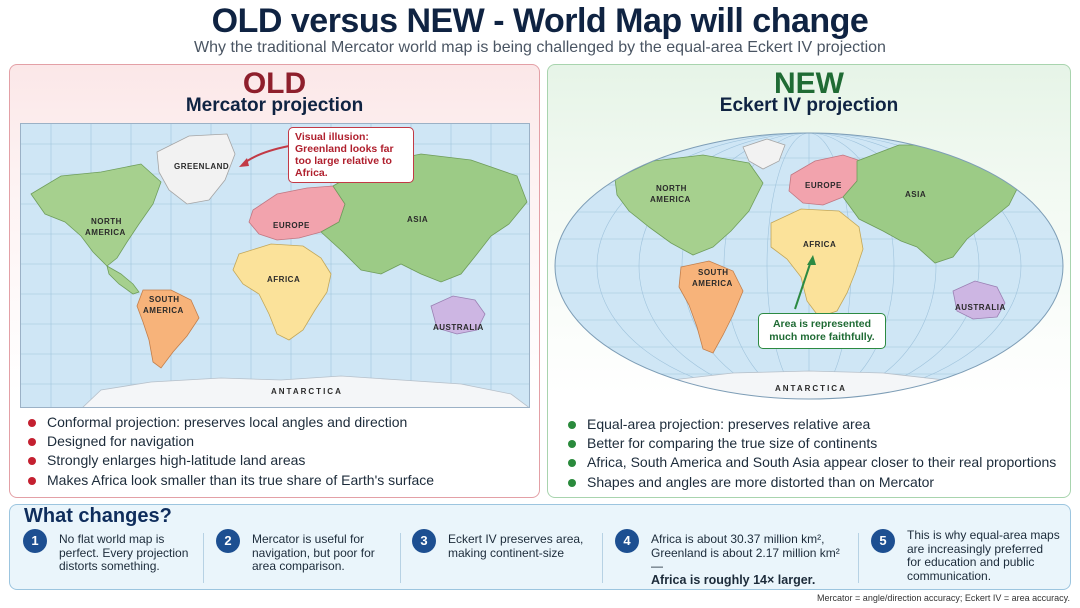 The width and height of the screenshot is (1080, 608). What do you see at coordinates (274, 83) in the screenshot?
I see `old-tag: OLD` at bounding box center [274, 83].